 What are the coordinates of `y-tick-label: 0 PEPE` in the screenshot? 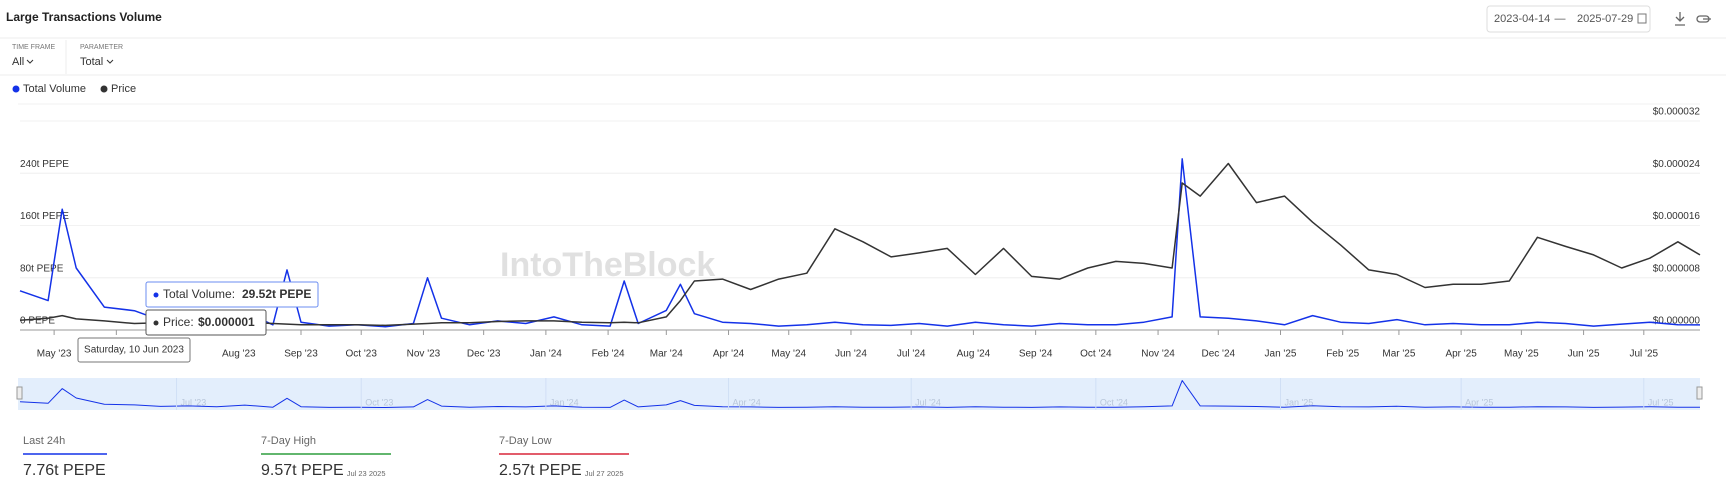 It's located at (37, 321).